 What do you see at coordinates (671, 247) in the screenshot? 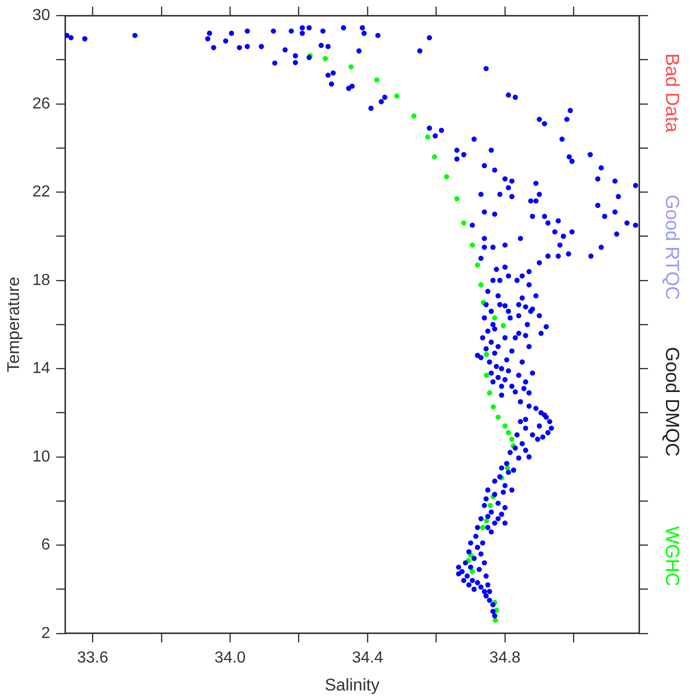
I see `text: Good RTQC` at bounding box center [671, 247].